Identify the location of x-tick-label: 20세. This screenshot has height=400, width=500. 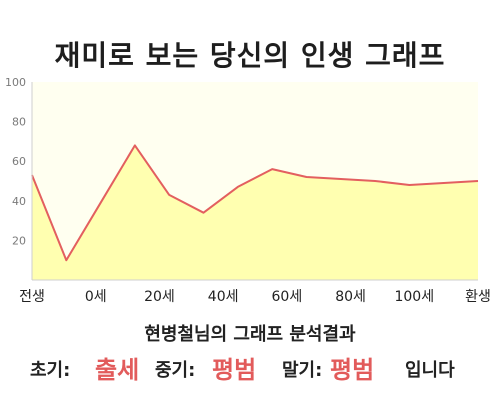
(159, 297).